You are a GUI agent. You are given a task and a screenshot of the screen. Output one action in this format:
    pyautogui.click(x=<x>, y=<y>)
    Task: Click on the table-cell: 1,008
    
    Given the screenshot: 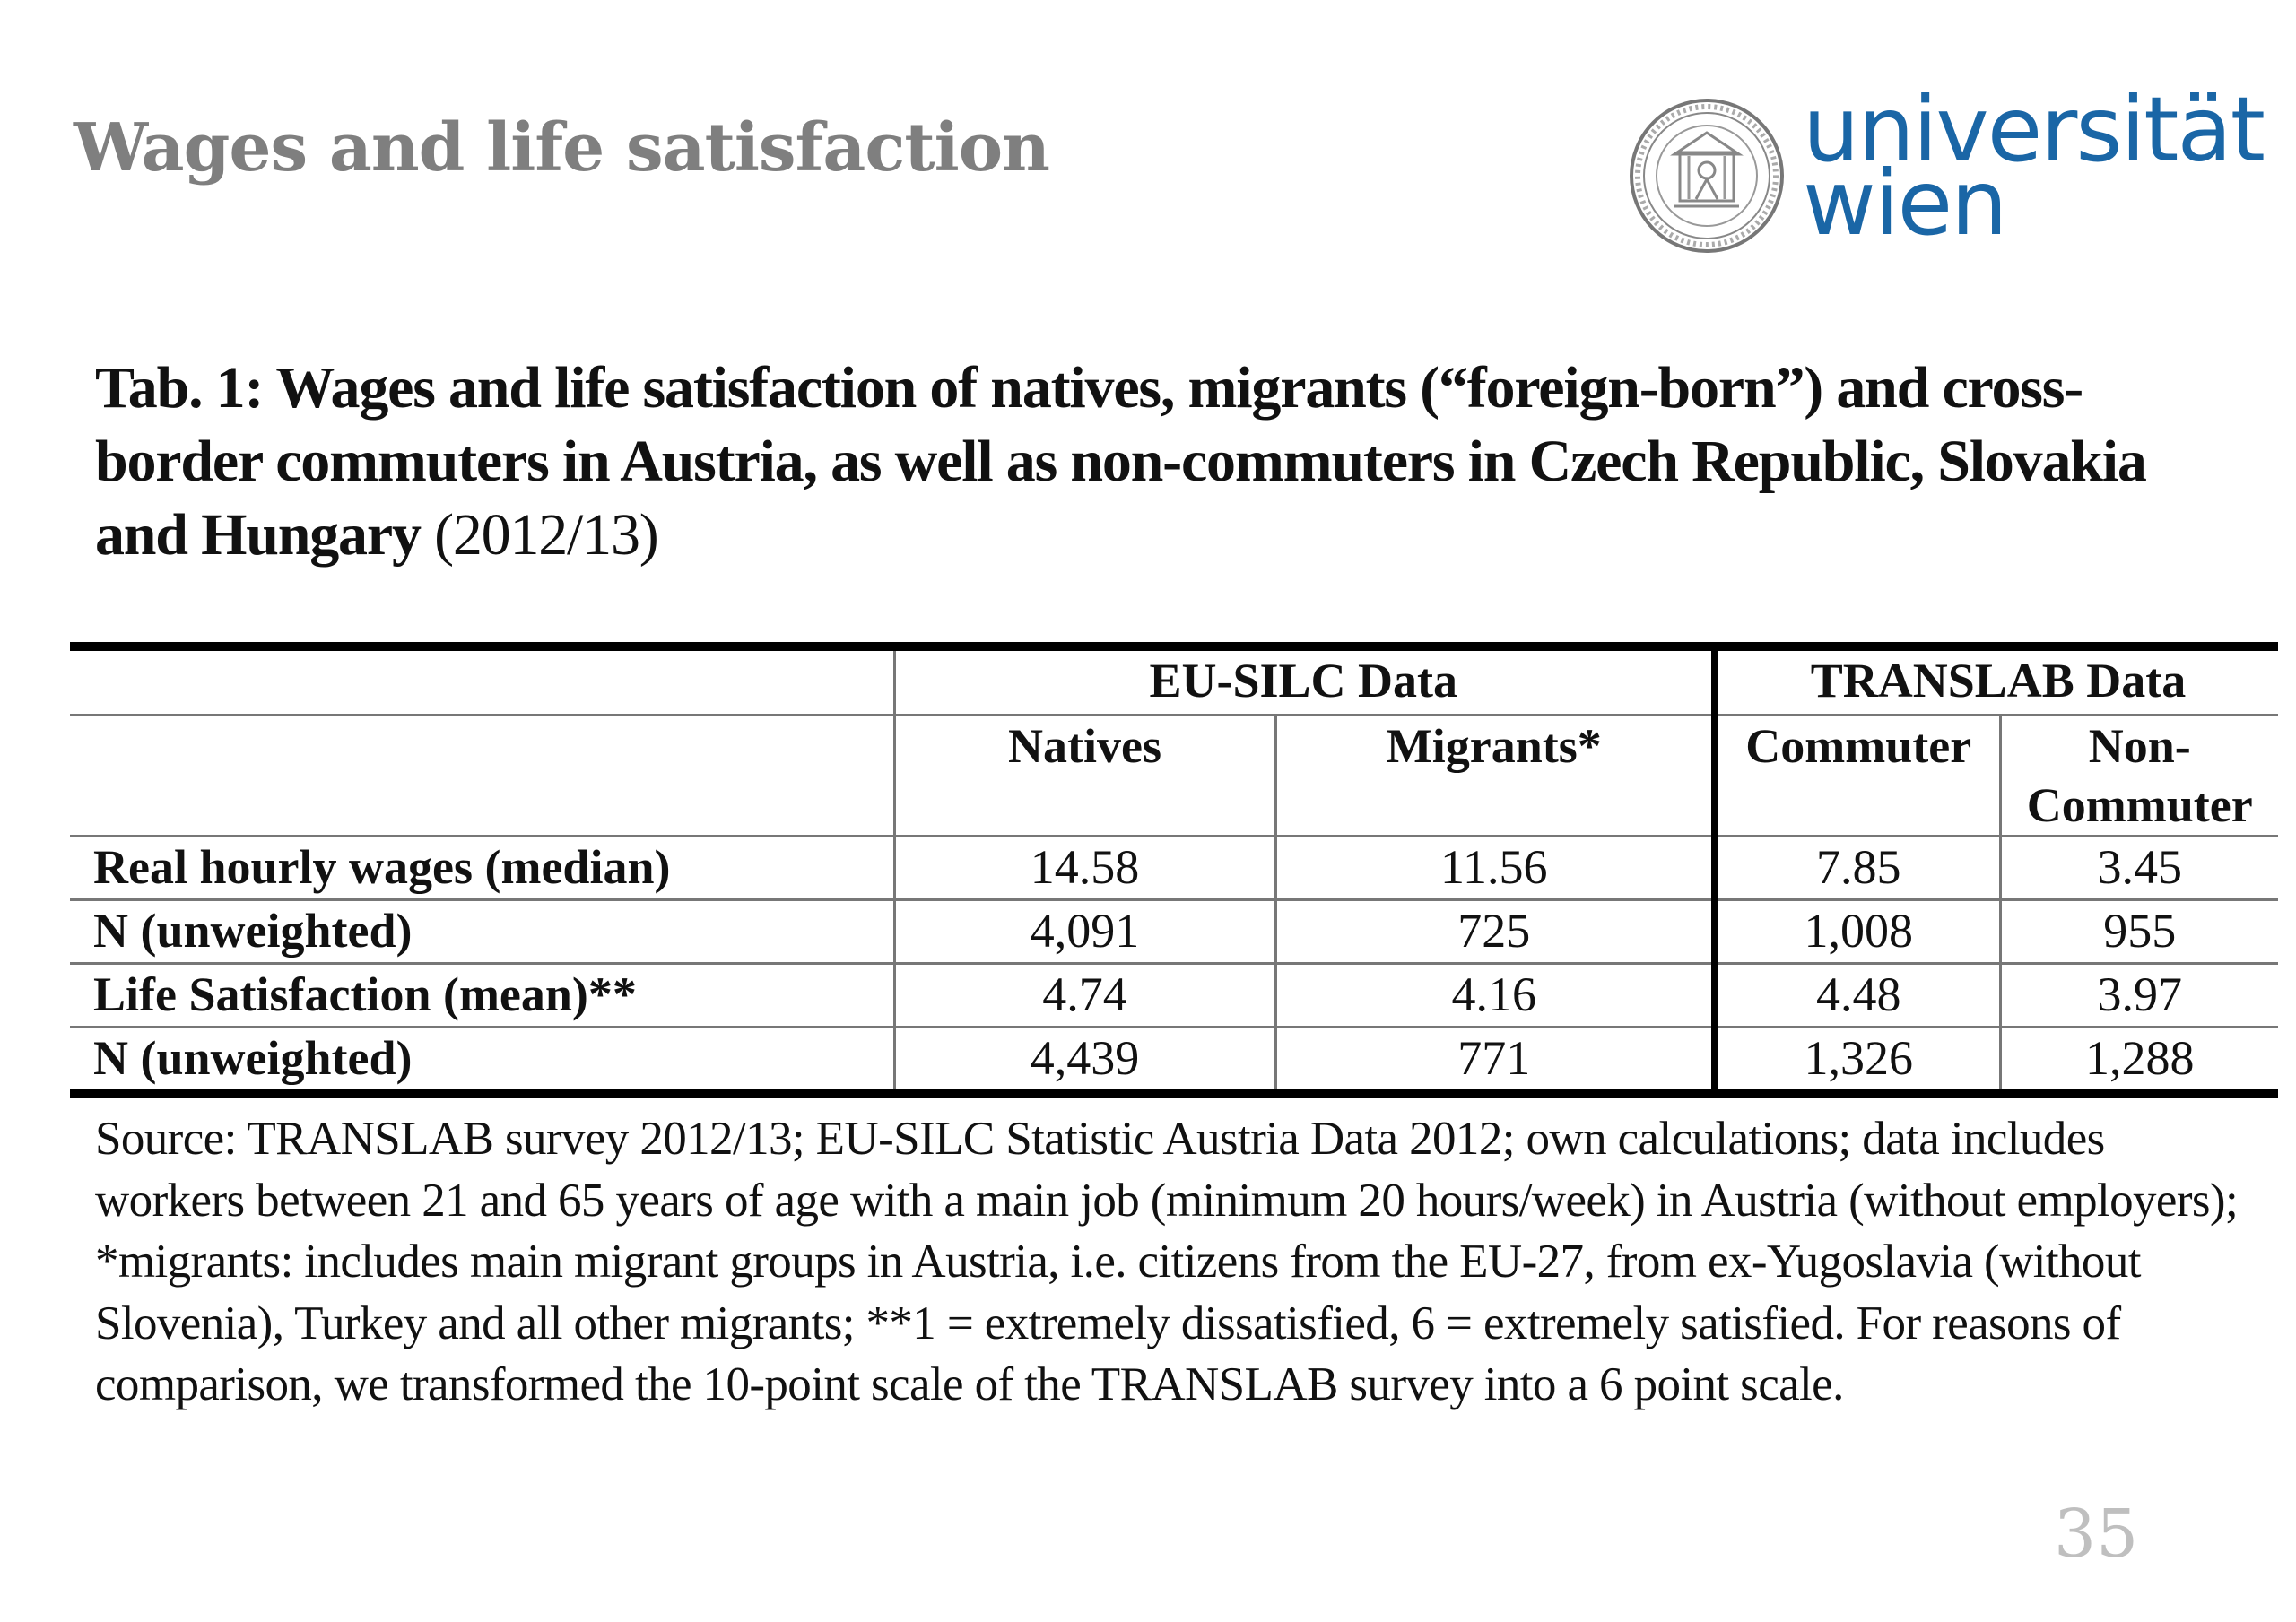 What is the action you would take?
    pyautogui.click(x=1856, y=931)
    